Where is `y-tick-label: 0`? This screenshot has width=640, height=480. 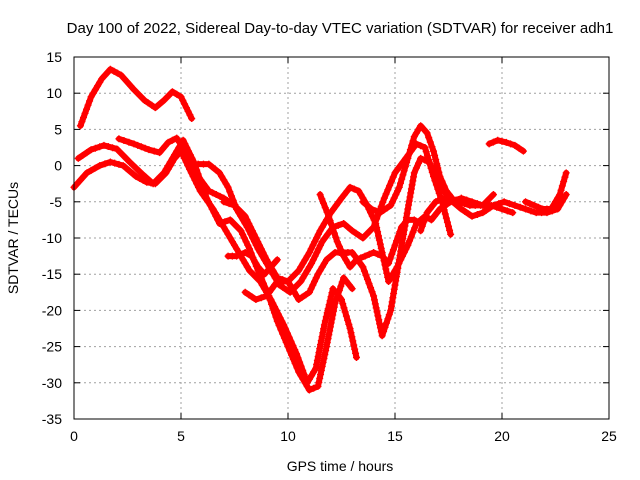
y-tick-label: 0 is located at coordinates (58, 166).